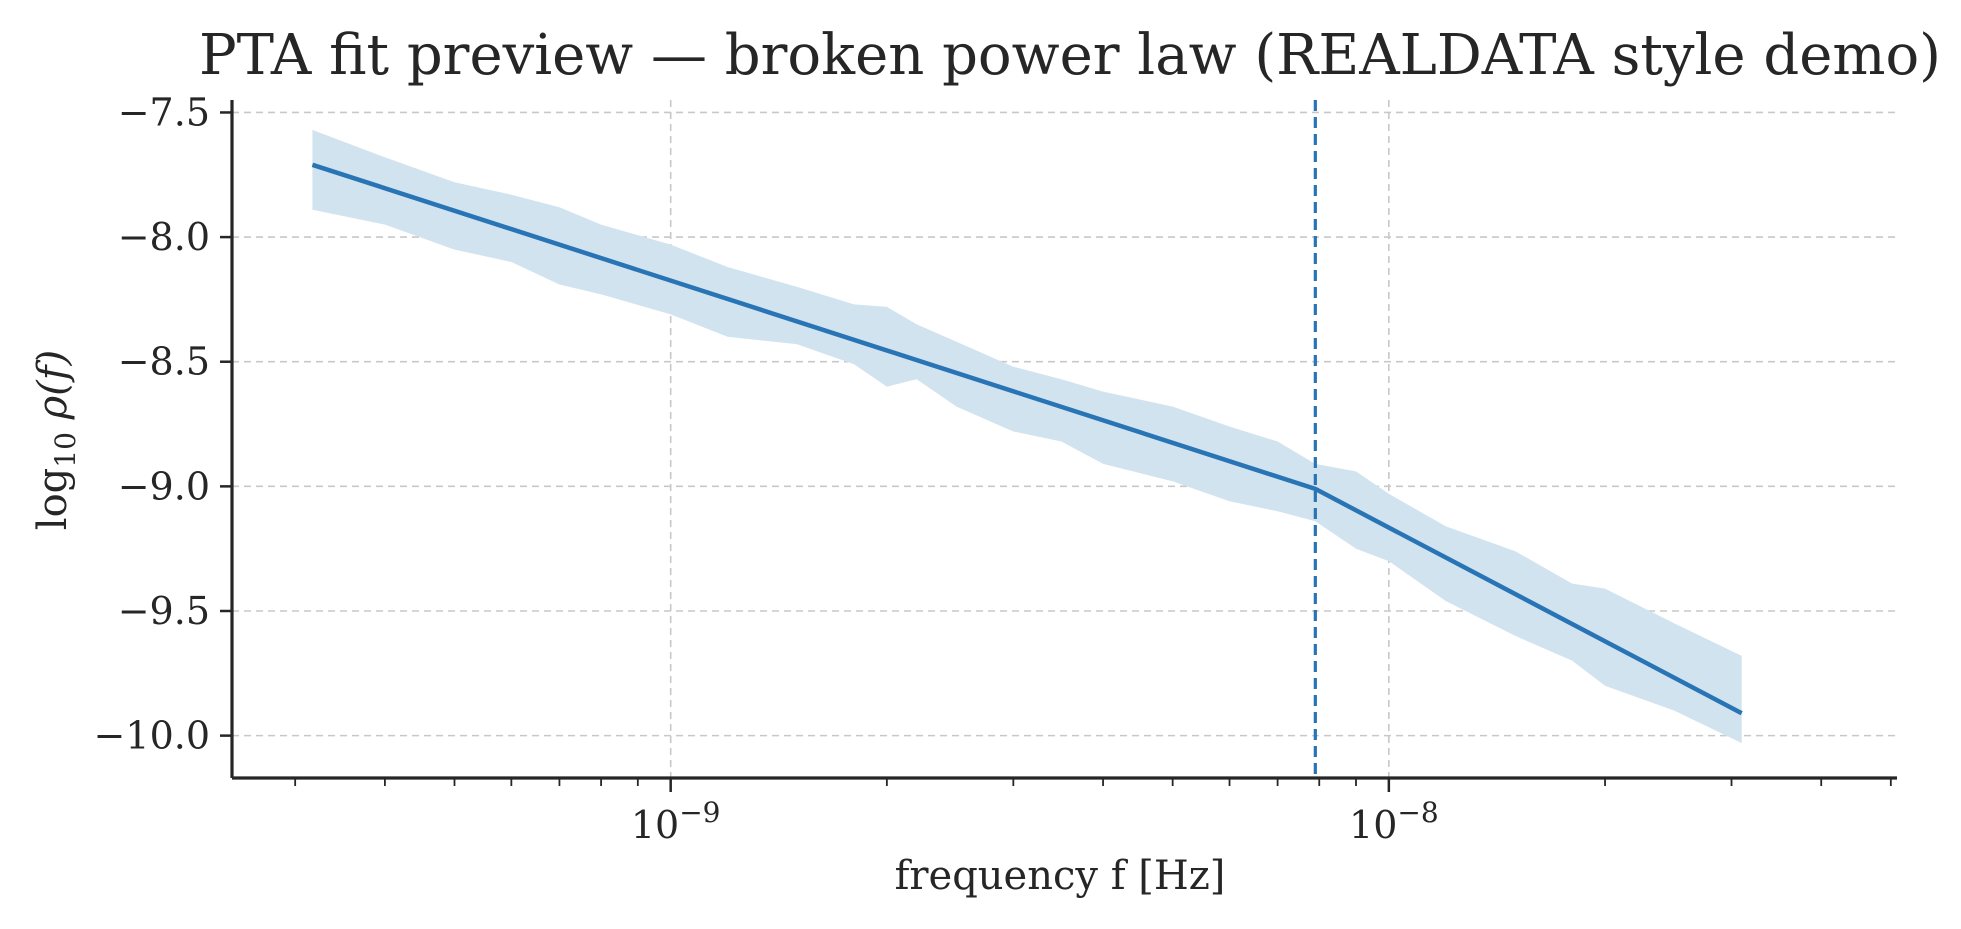 The width and height of the screenshot is (1961, 929). I want to click on y-tick-label: −8.5, so click(164, 362).